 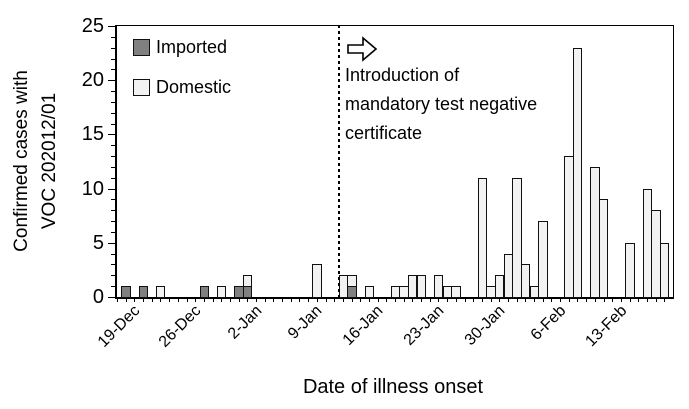 I want to click on annotation-line: certificate, so click(x=384, y=133).